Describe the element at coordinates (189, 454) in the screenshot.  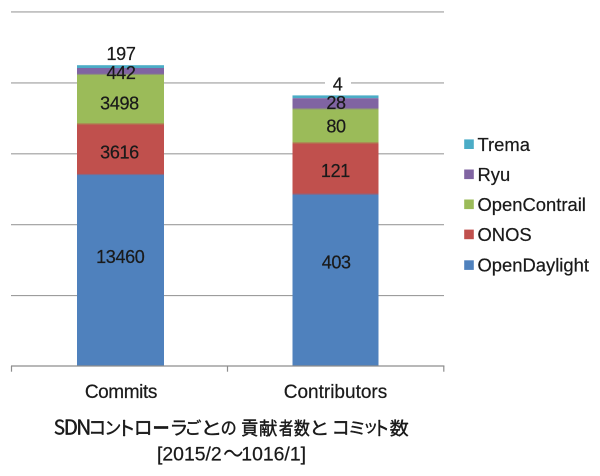
I see `svg-text: [2015/2` at that location.